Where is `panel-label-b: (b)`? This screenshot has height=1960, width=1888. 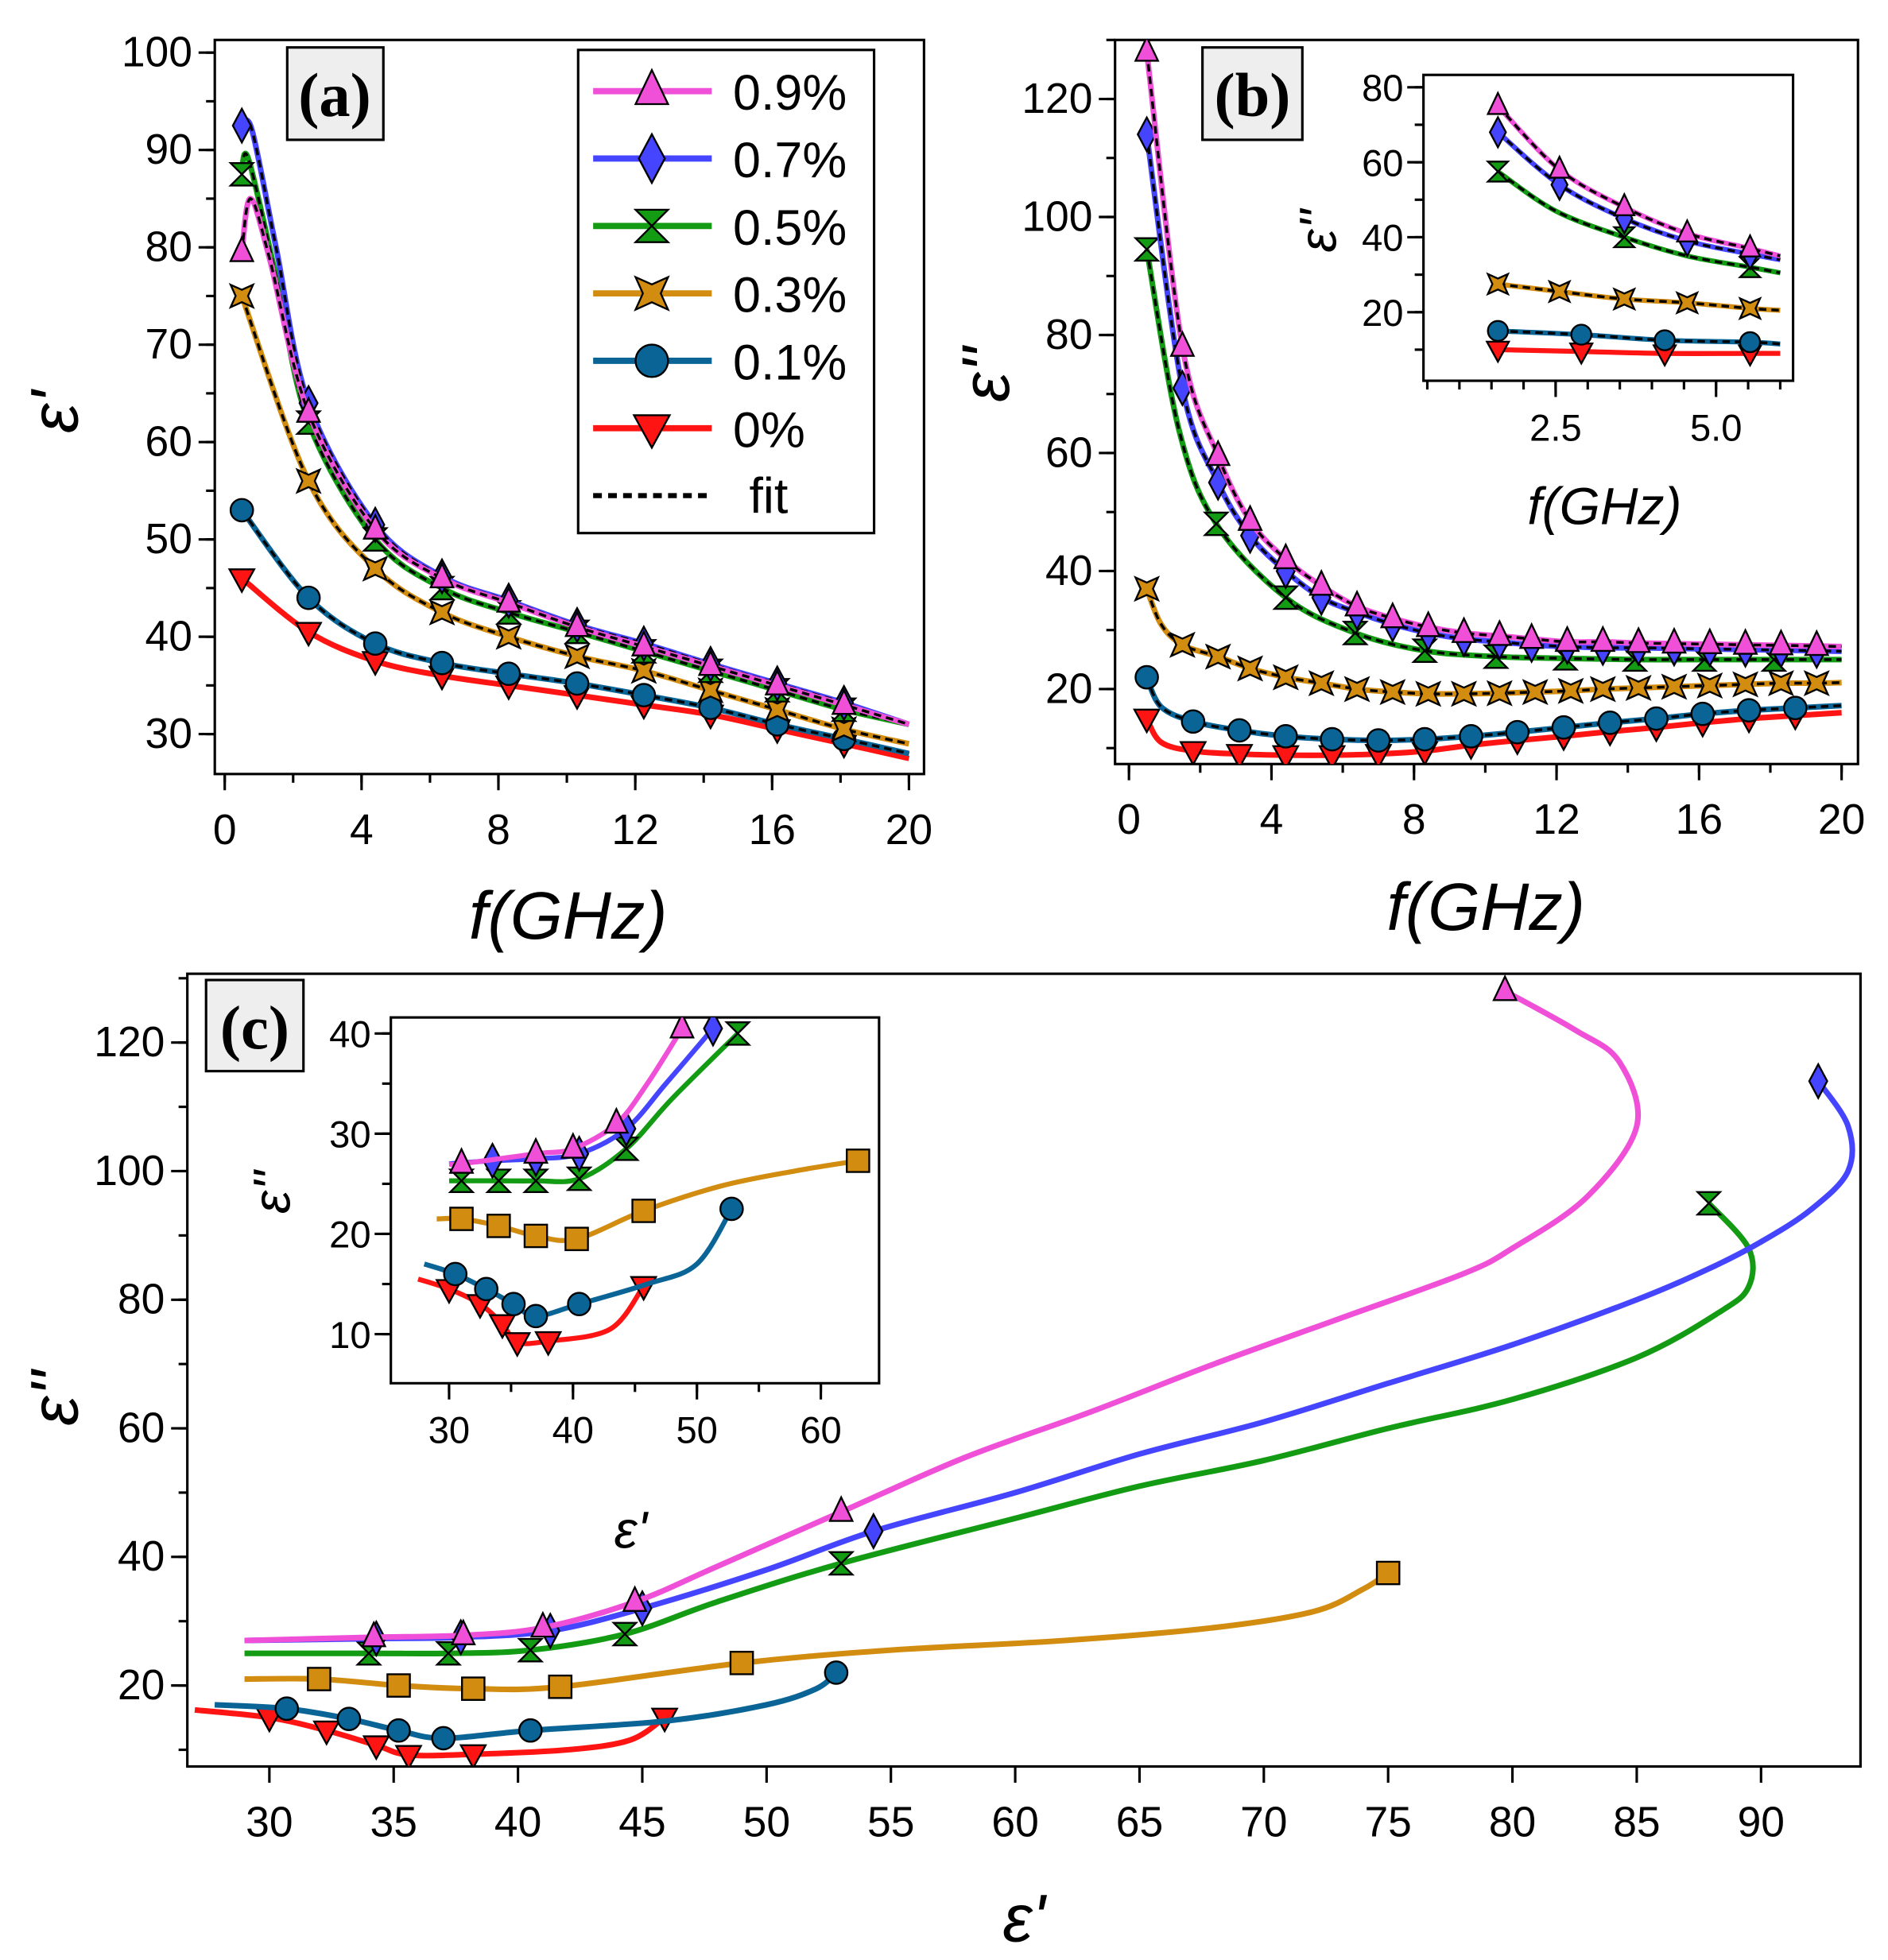 panel-label-b: (b) is located at coordinates (1252, 94).